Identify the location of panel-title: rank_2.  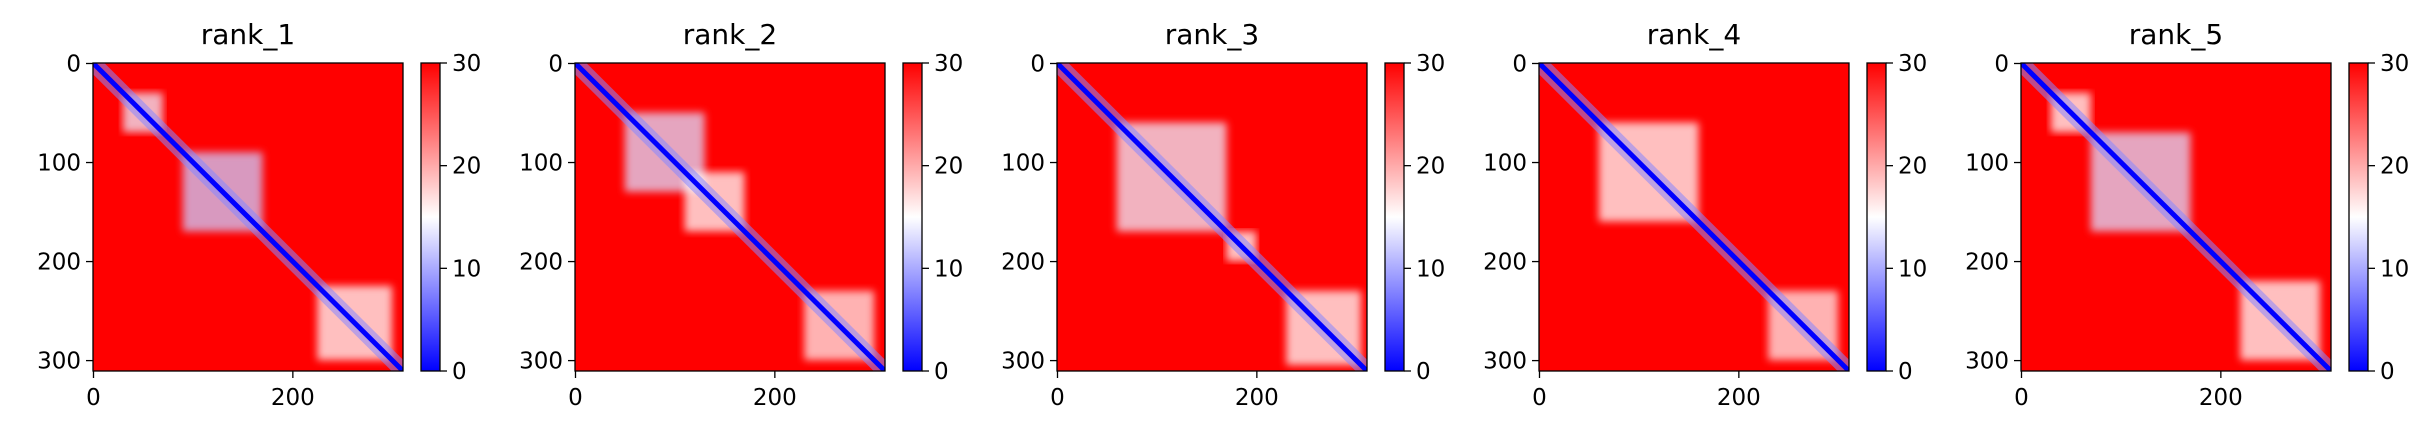
(730, 34).